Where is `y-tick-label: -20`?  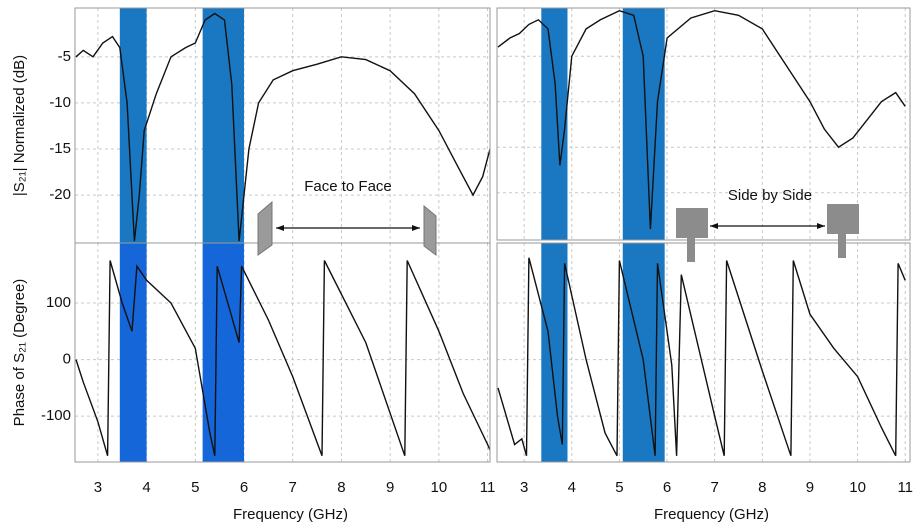 y-tick-label: -20 is located at coordinates (60, 194).